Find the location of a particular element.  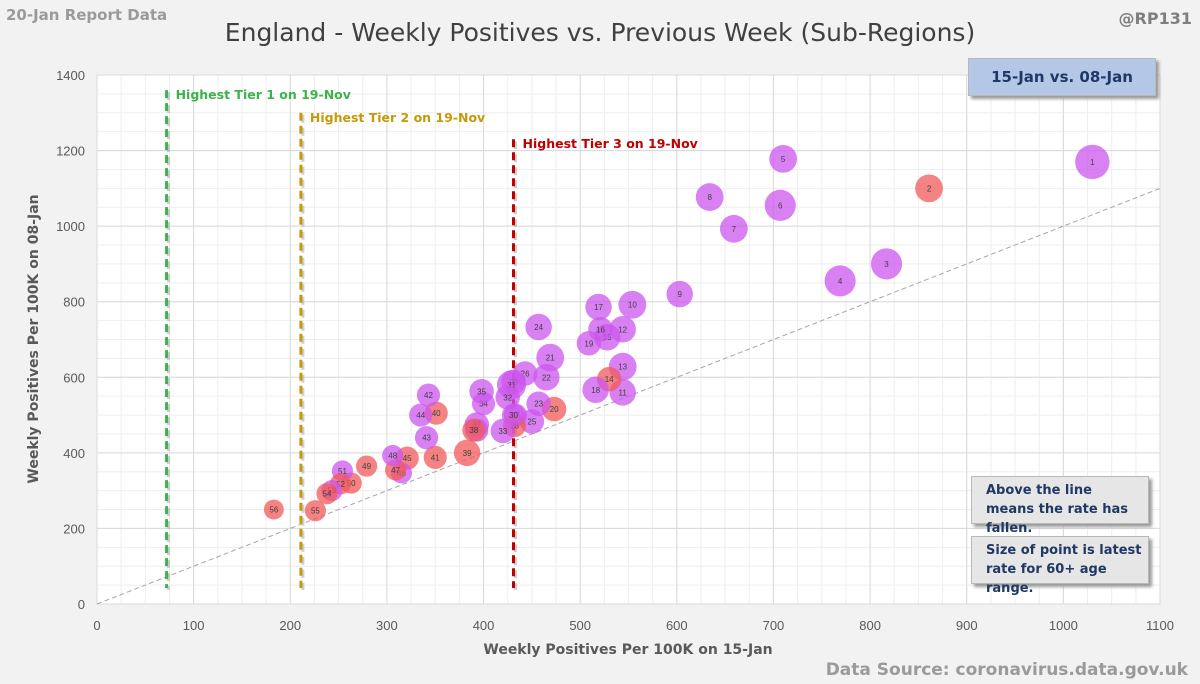

bubble-label: 35 is located at coordinates (481, 391).